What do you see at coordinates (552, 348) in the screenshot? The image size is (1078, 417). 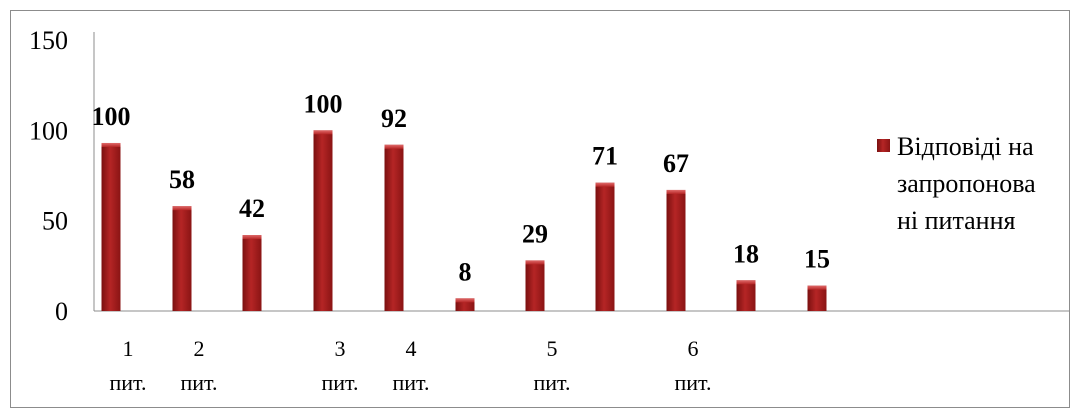 I see `category-label: 5` at bounding box center [552, 348].